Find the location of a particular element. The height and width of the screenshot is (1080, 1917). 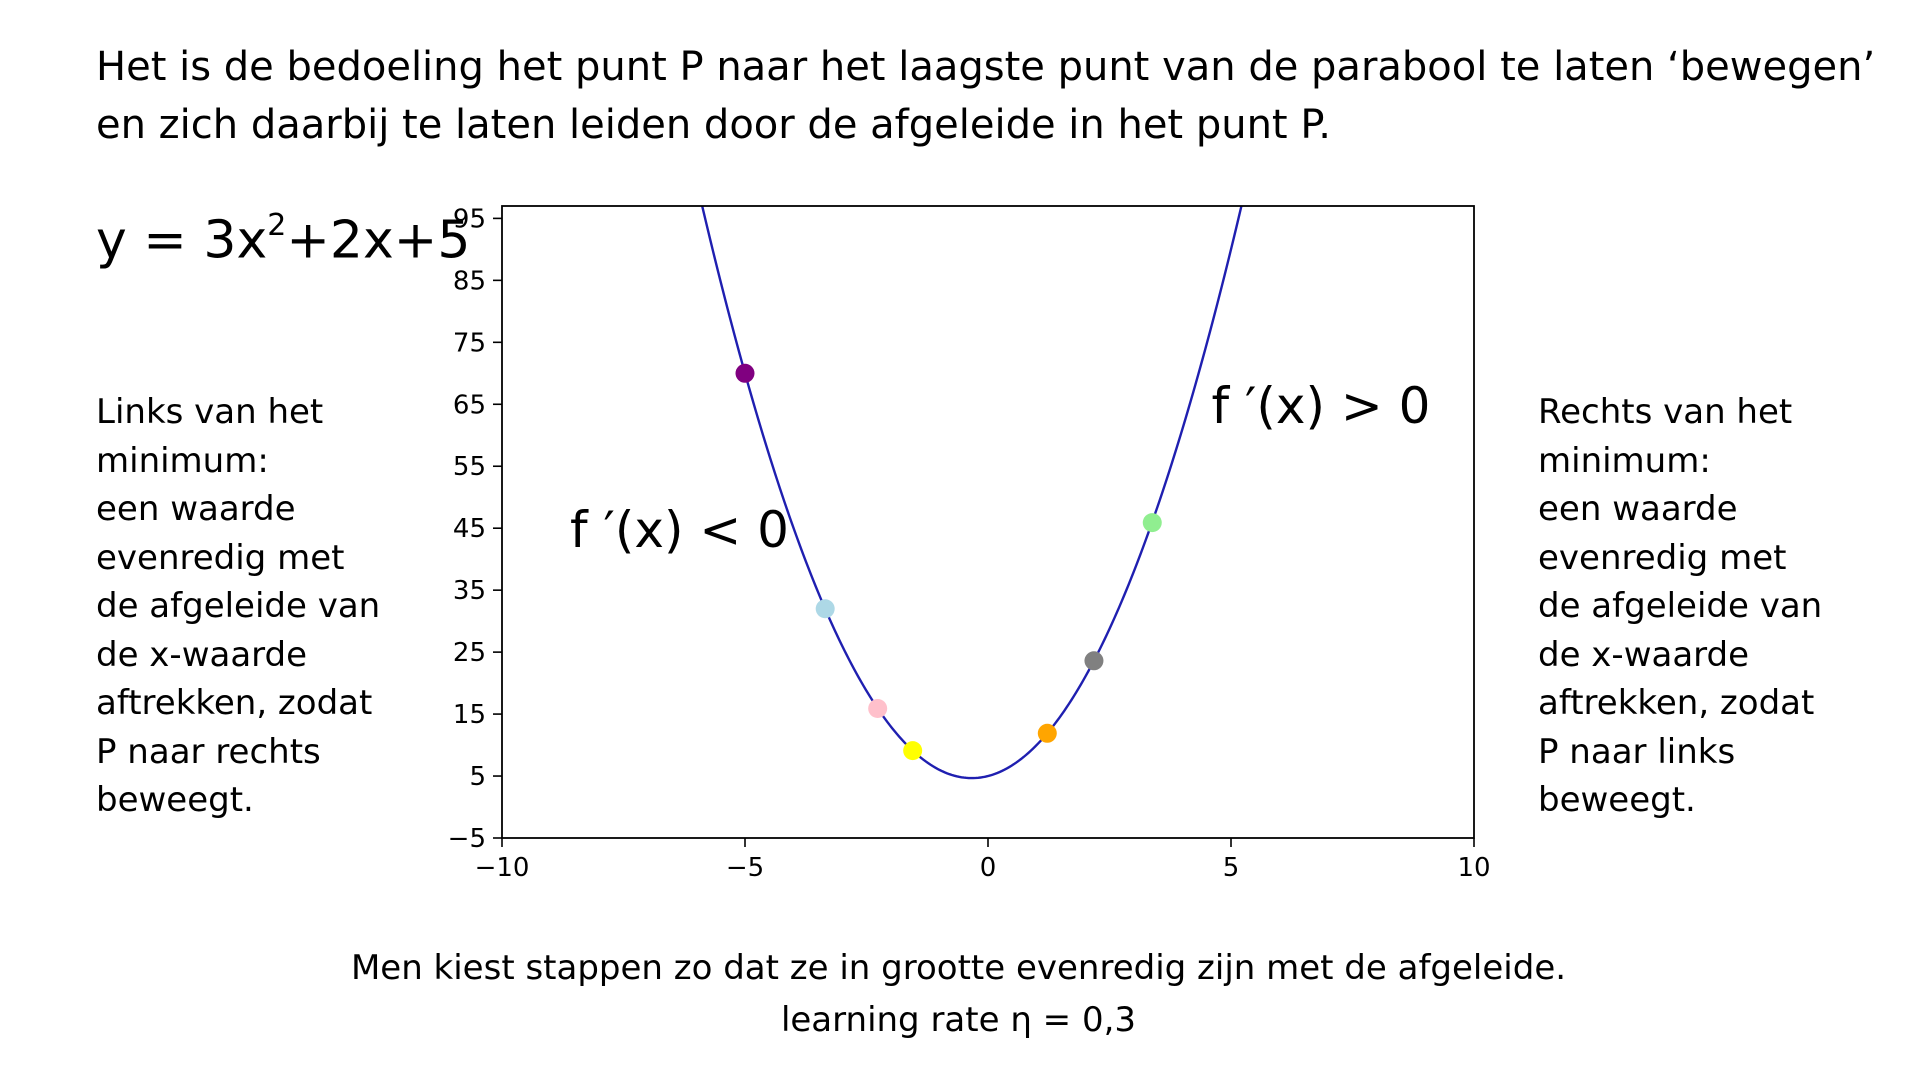

formula: y = 3x2+2x+5 is located at coordinates (283, 235).